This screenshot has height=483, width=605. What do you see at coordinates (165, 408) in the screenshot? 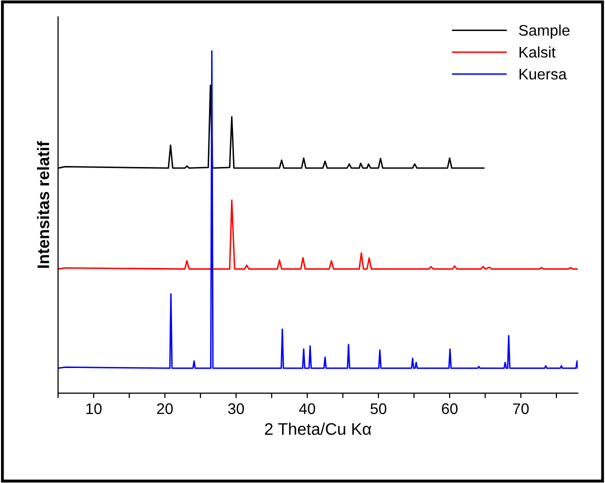
I see `x-tick-label: 20` at bounding box center [165, 408].